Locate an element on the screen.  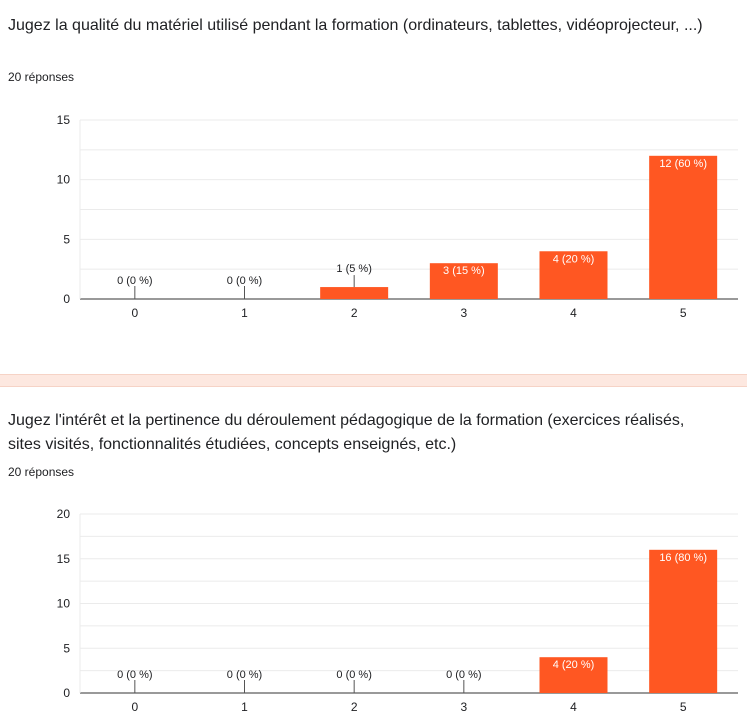
card-separator is located at coordinates (373, 380).